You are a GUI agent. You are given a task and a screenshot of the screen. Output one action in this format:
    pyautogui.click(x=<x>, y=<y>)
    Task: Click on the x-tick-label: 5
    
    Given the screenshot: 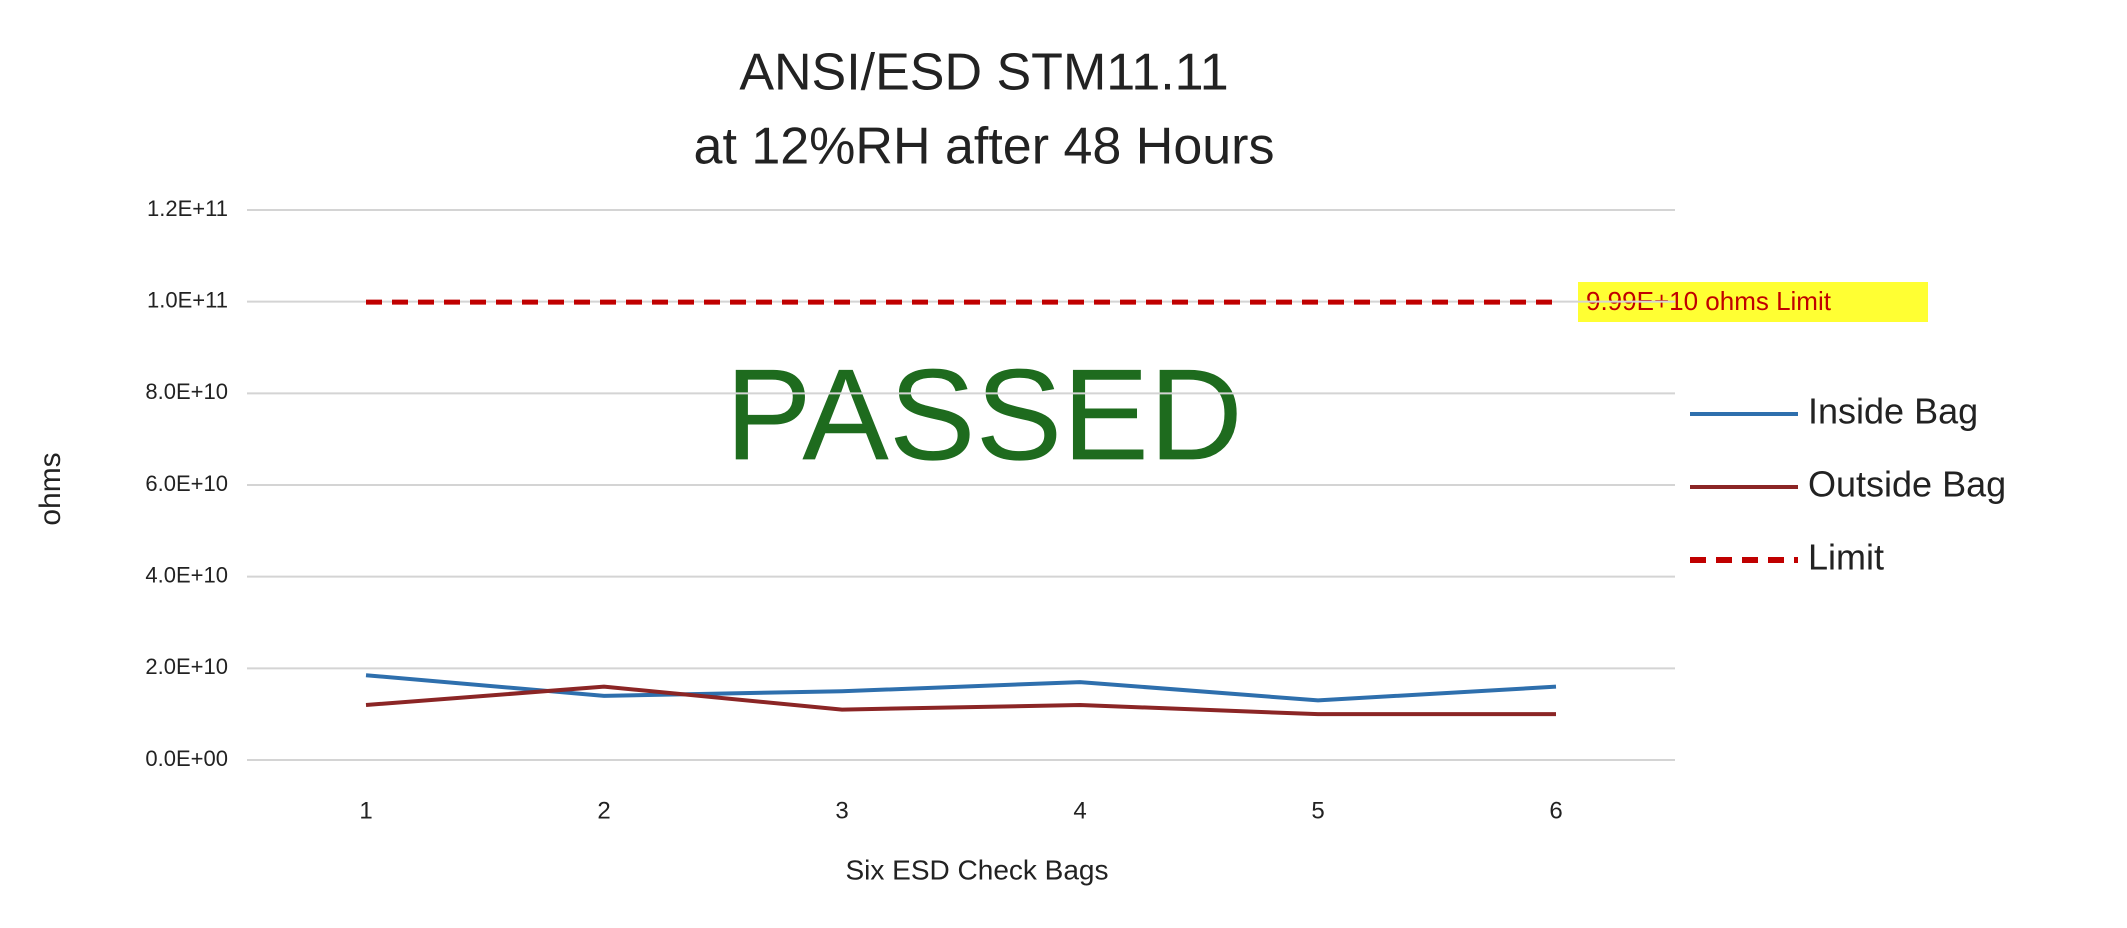 What is the action you would take?
    pyautogui.click(x=1317, y=810)
    